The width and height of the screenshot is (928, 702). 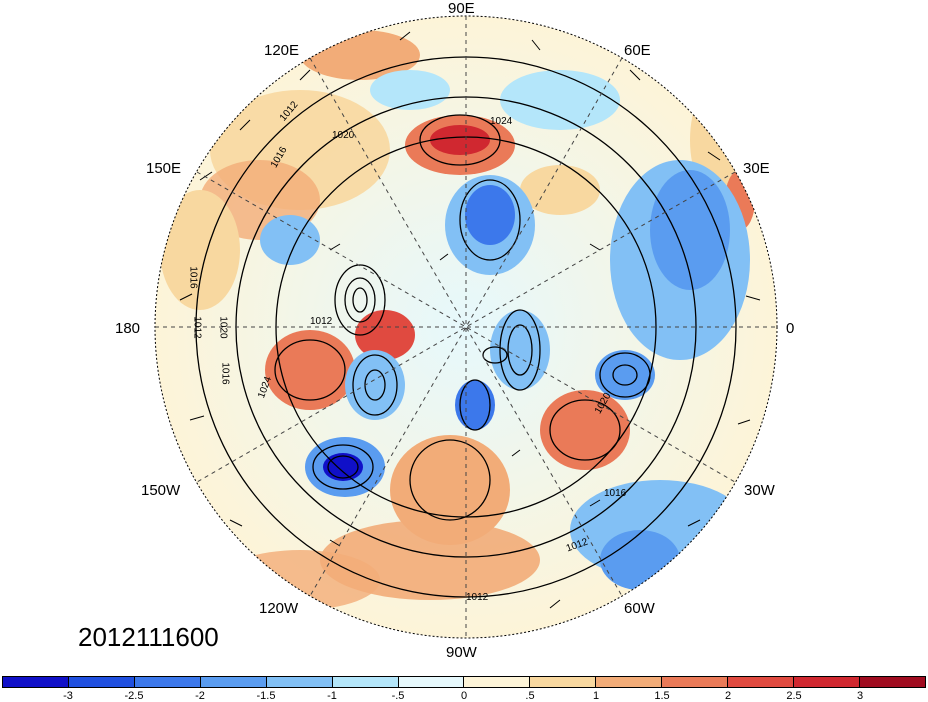 What do you see at coordinates (332, 696) in the screenshot?
I see `colorbar-tick-label: -1` at bounding box center [332, 696].